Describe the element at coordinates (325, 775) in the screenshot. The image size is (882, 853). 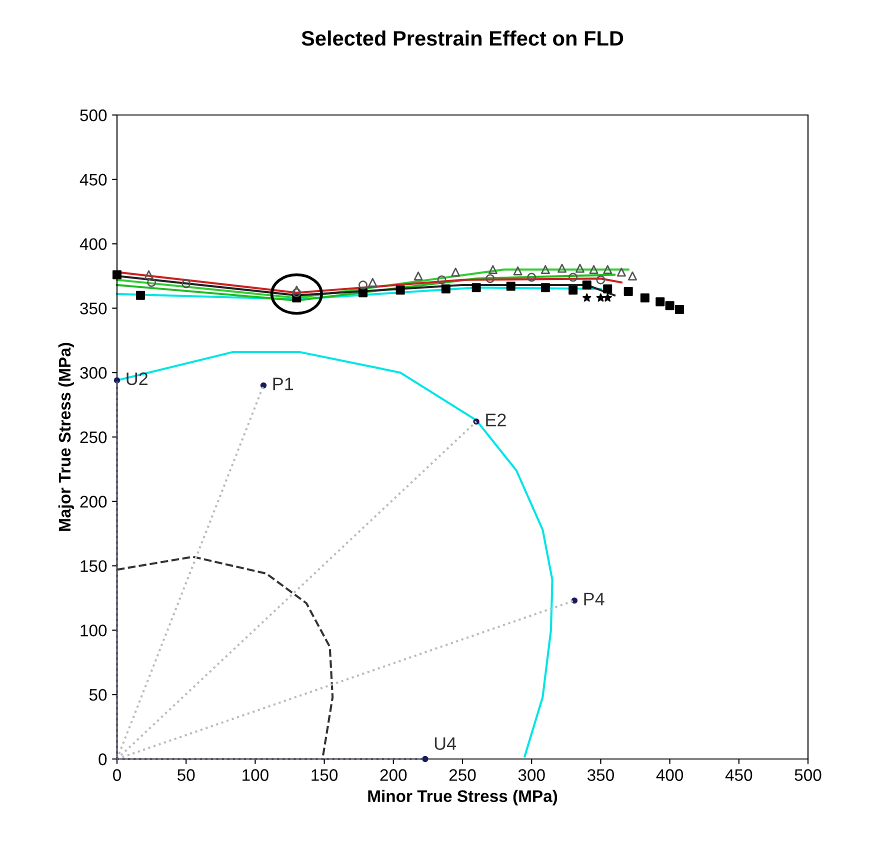
I see `x-tick-label: 150` at that location.